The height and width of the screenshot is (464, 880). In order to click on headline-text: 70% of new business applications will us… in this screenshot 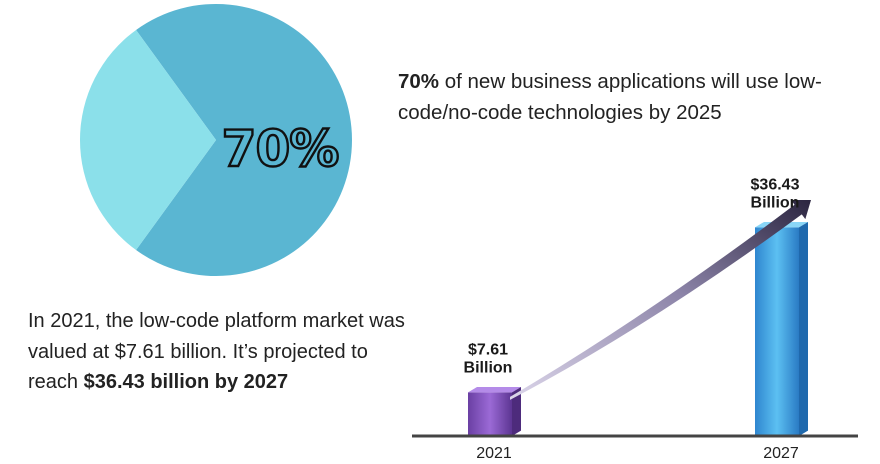, I will do `click(613, 97)`.